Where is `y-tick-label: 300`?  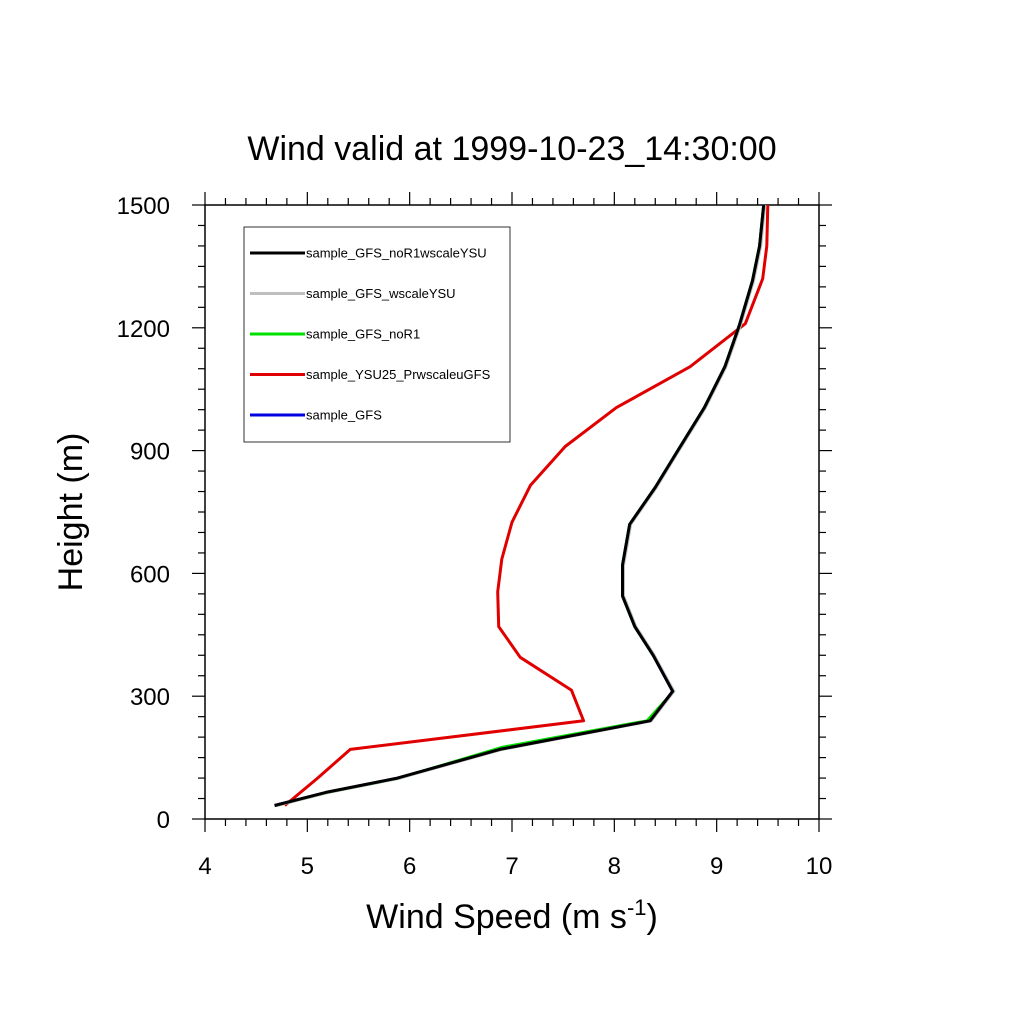
y-tick-label: 300 is located at coordinates (150, 697).